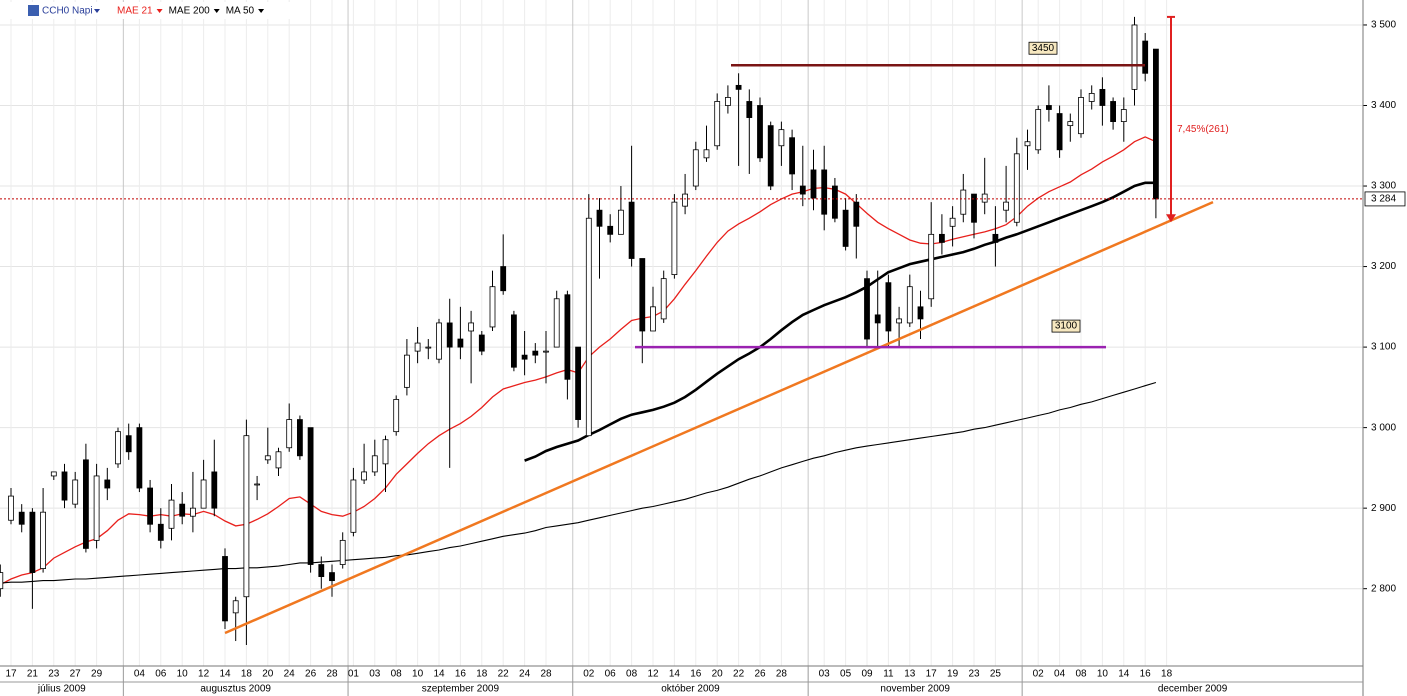 This screenshot has height=696, width=1407. Describe the element at coordinates (190, 11) in the screenshot. I see `legend-entry: MAE 200` at that location.